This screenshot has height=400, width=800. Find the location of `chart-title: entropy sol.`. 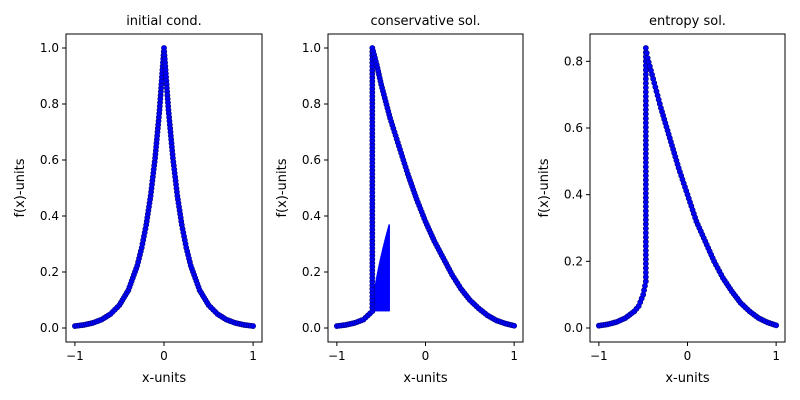

chart-title: entropy sol. is located at coordinates (687, 21).